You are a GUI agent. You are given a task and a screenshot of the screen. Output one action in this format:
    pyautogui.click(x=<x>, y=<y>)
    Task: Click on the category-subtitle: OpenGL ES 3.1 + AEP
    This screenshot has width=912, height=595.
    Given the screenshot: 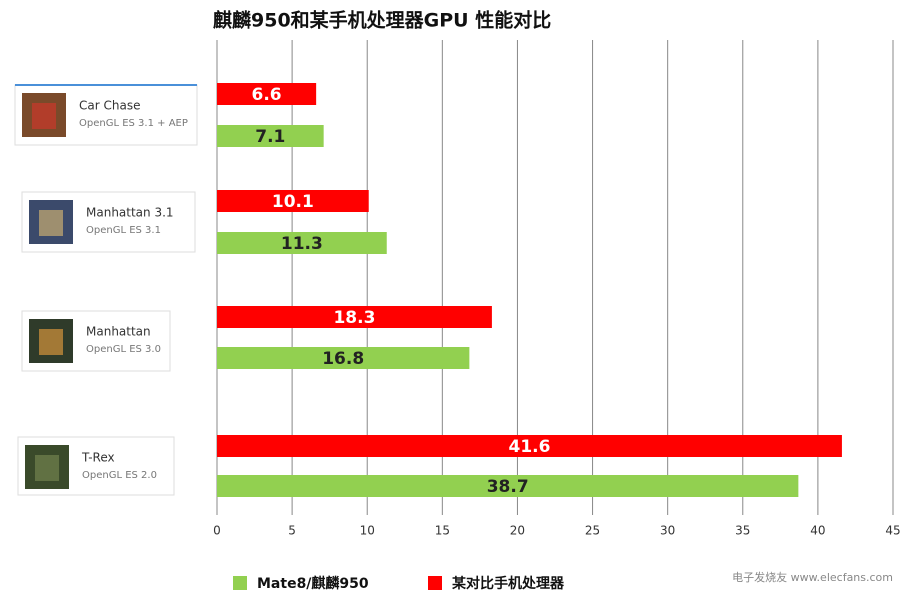 What is the action you would take?
    pyautogui.click(x=133, y=123)
    